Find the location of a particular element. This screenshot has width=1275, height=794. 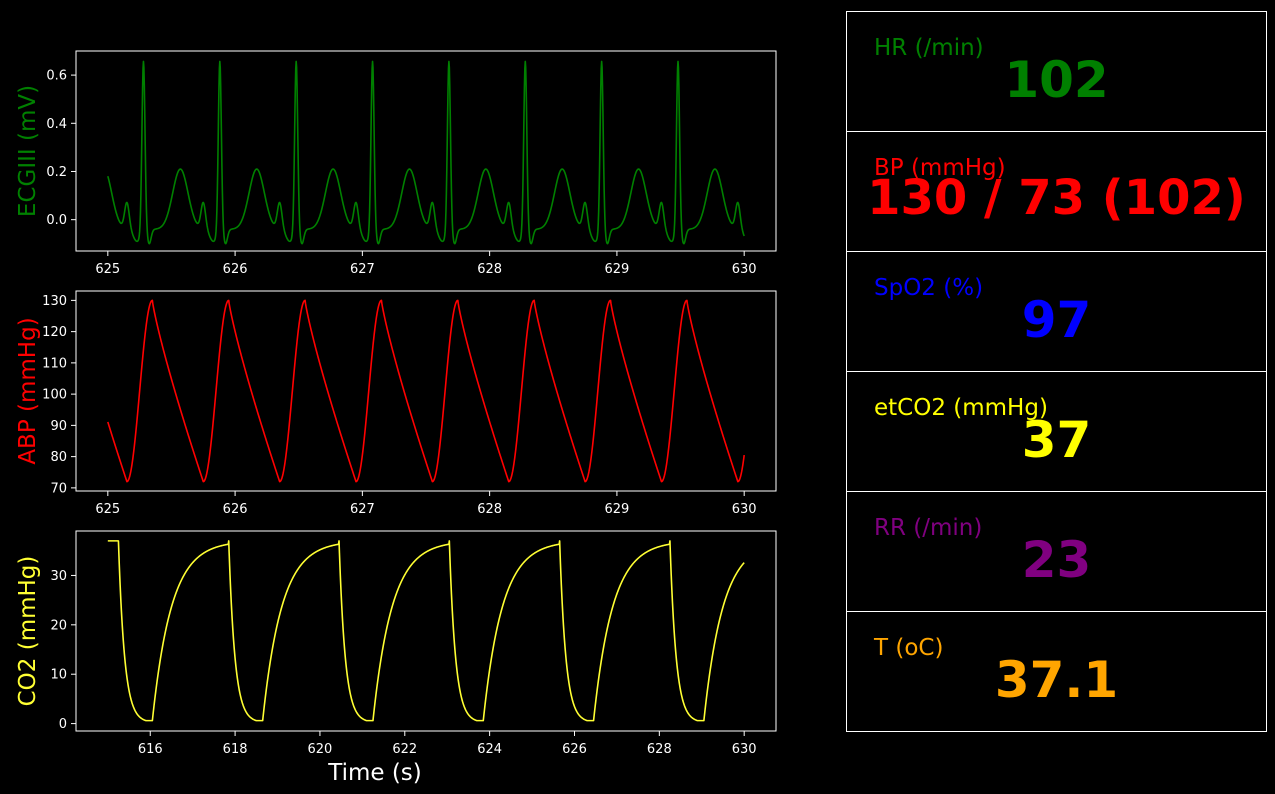

abp-ytick-label: 120 is located at coordinates (54, 332).